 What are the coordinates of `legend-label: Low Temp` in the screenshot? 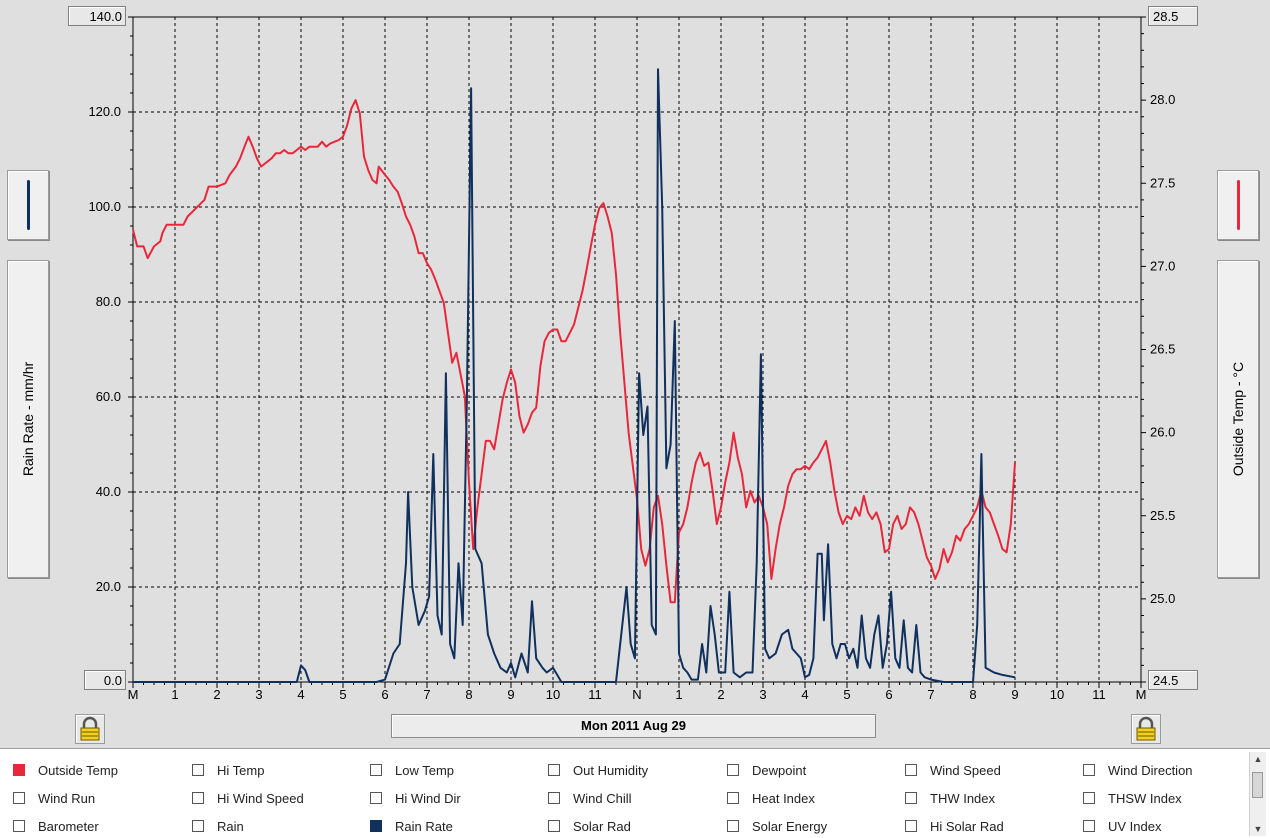 It's located at (425, 770).